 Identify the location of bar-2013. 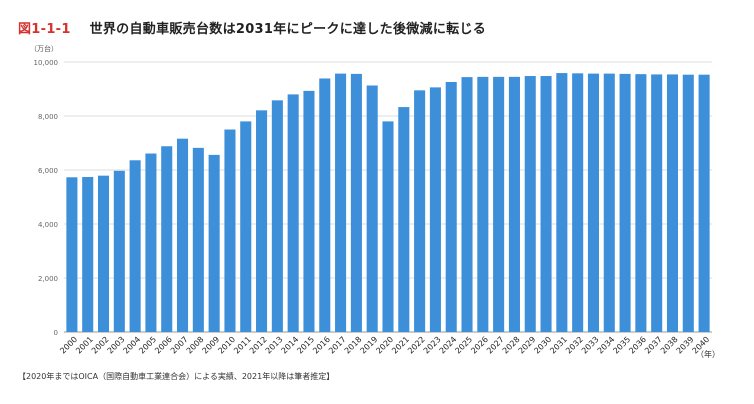
(277, 216).